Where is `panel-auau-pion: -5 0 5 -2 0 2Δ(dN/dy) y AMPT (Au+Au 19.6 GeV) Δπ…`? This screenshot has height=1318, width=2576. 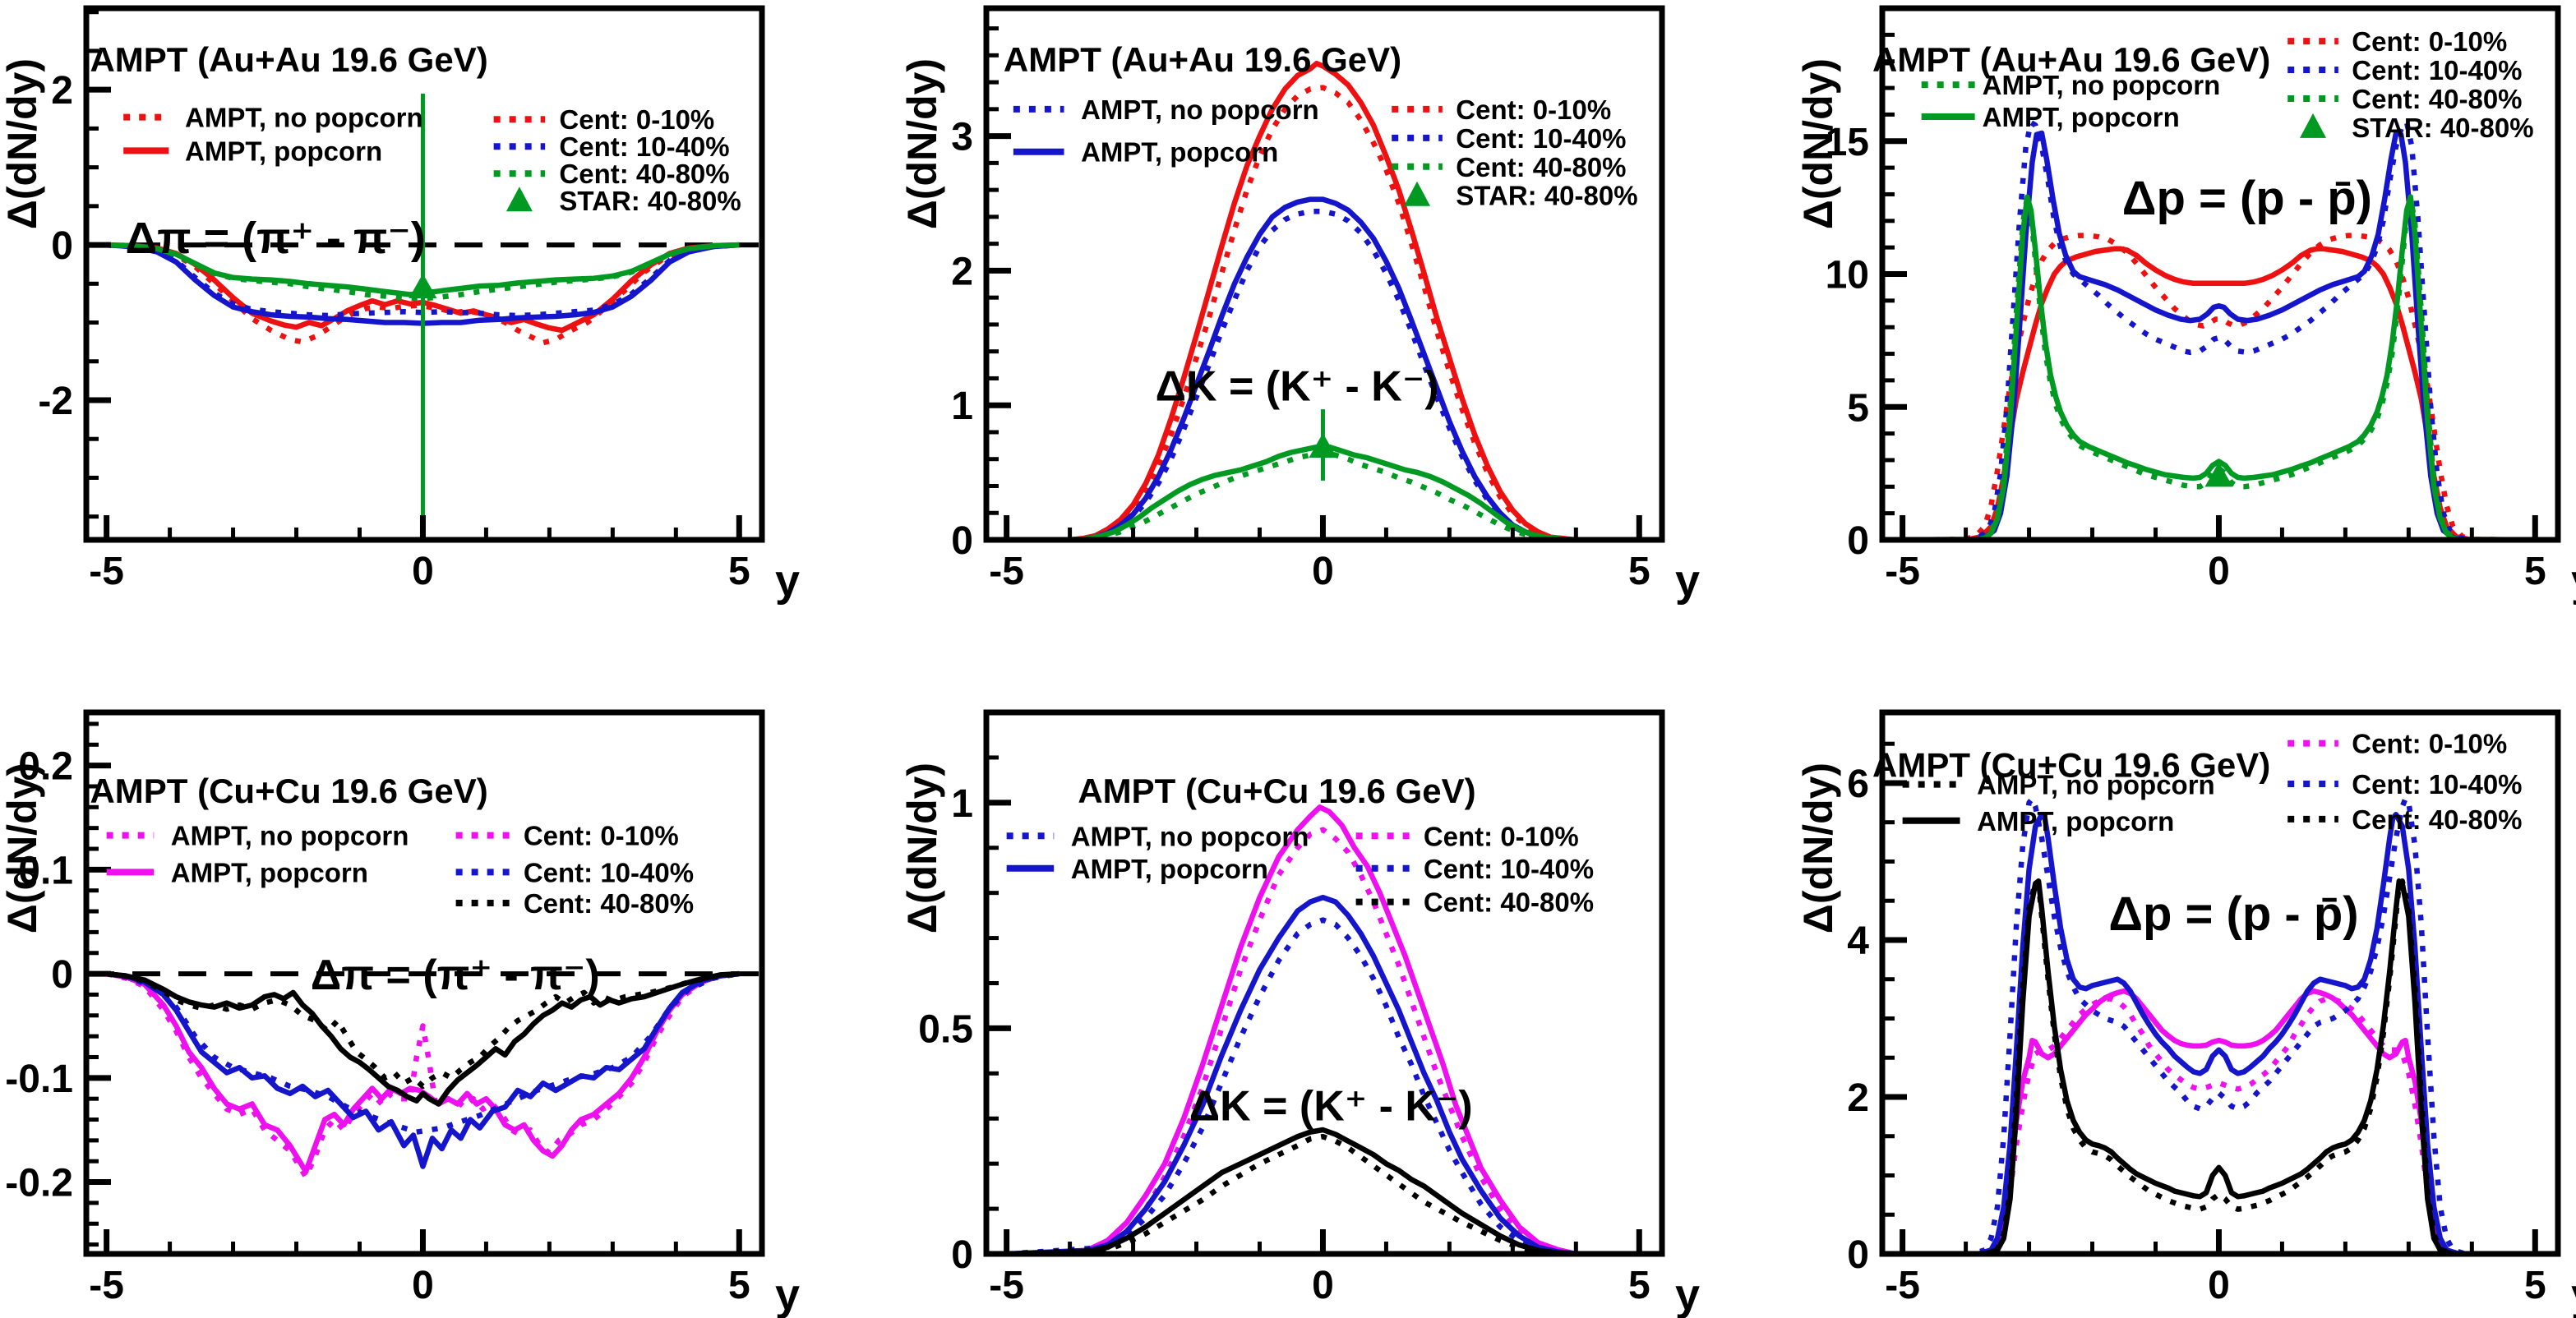
panel-auau-pion: -5 0 5 -2 0 2Δ(dN/dy) y AMPT (Au+Au 19.6 GeV) Δπ… is located at coordinates (400, 305).